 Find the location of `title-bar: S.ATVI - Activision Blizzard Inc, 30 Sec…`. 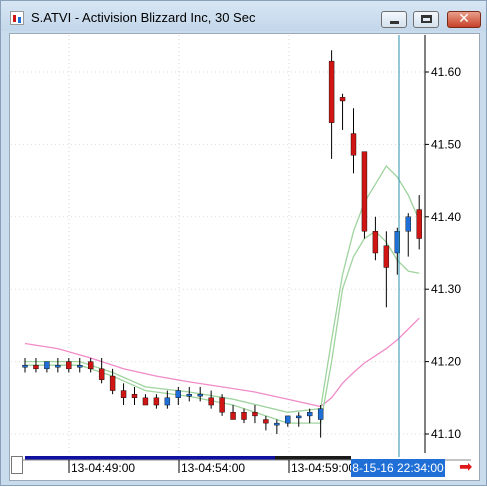

title-bar: S.ATVI - Activision Blizzard Inc, 30 Sec… is located at coordinates (243, 16).